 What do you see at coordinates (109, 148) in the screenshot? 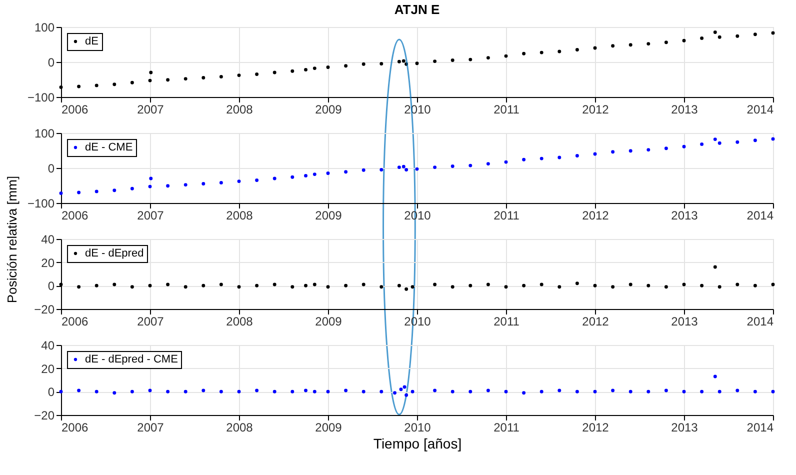
I see `legend-label: dE - CME` at bounding box center [109, 148].